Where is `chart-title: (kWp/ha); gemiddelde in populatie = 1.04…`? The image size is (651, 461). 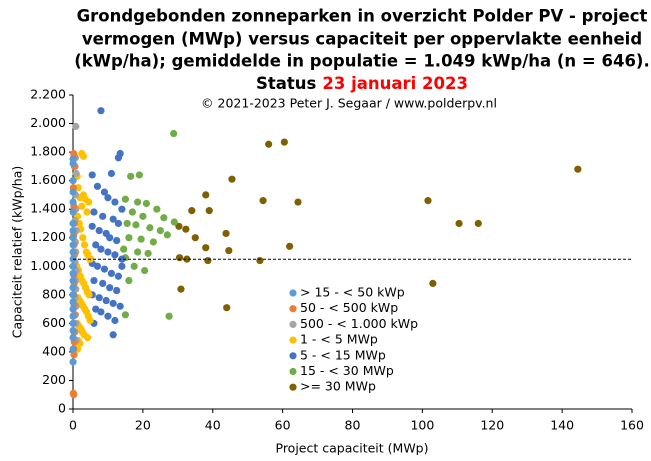
chart-title: (kWp/ha); gemiddelde in populatie = 1.04… is located at coordinates (362, 61).